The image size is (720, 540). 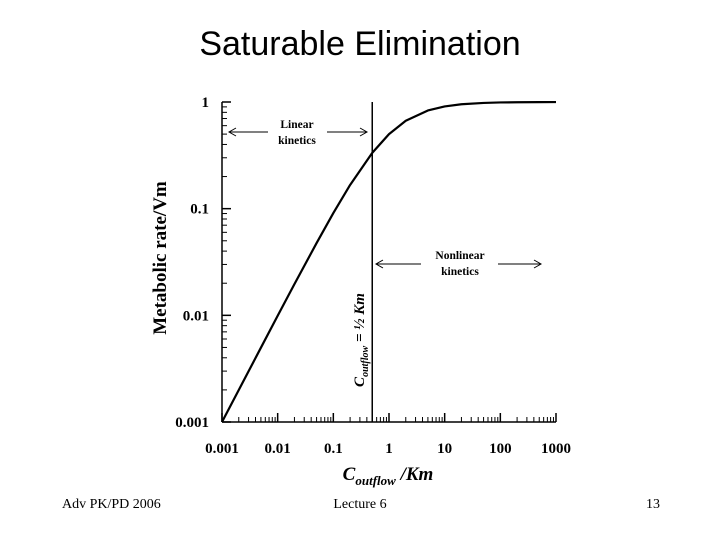 I want to click on y-axis-label: Metabolic rate/Vm, so click(x=160, y=258).